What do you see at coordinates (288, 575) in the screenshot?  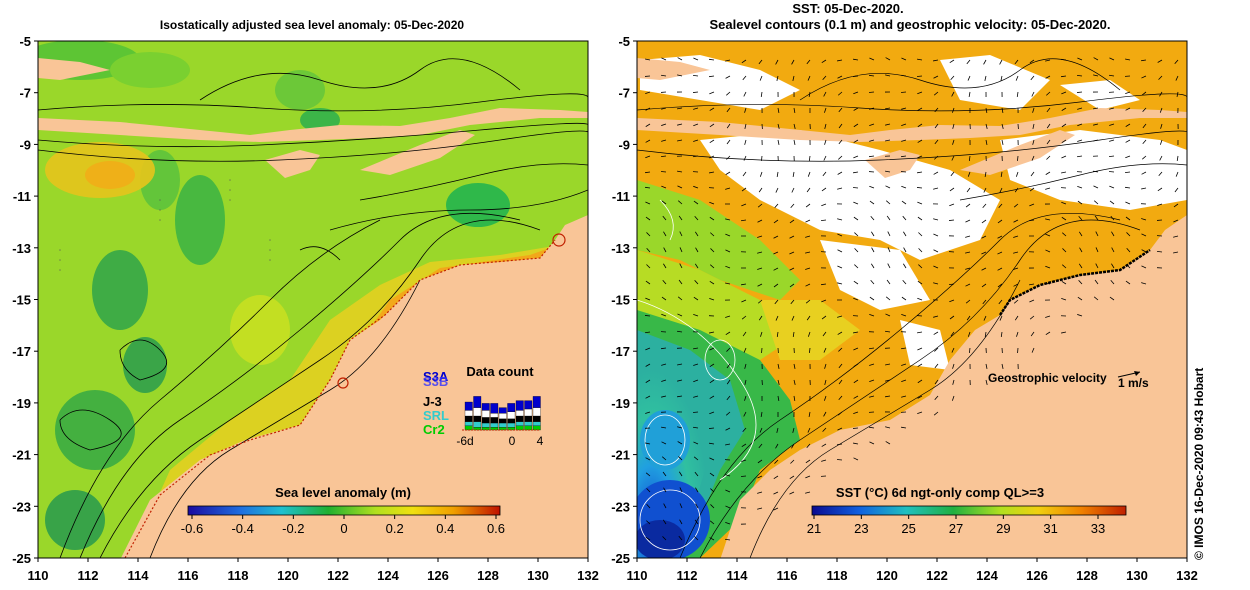 I see `x-tick-label: 120` at bounding box center [288, 575].